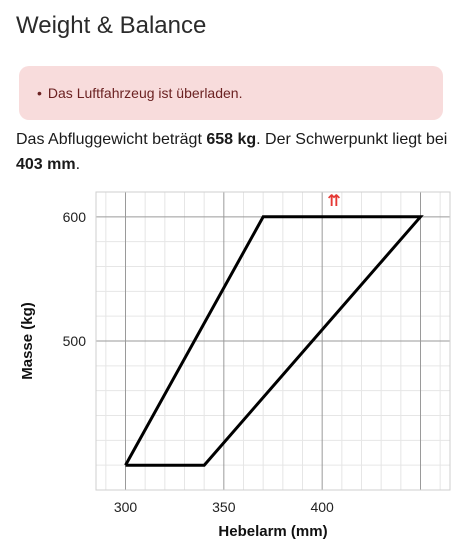 The width and height of the screenshot is (462, 551). I want to click on x-tick-label: 300, so click(126, 507).